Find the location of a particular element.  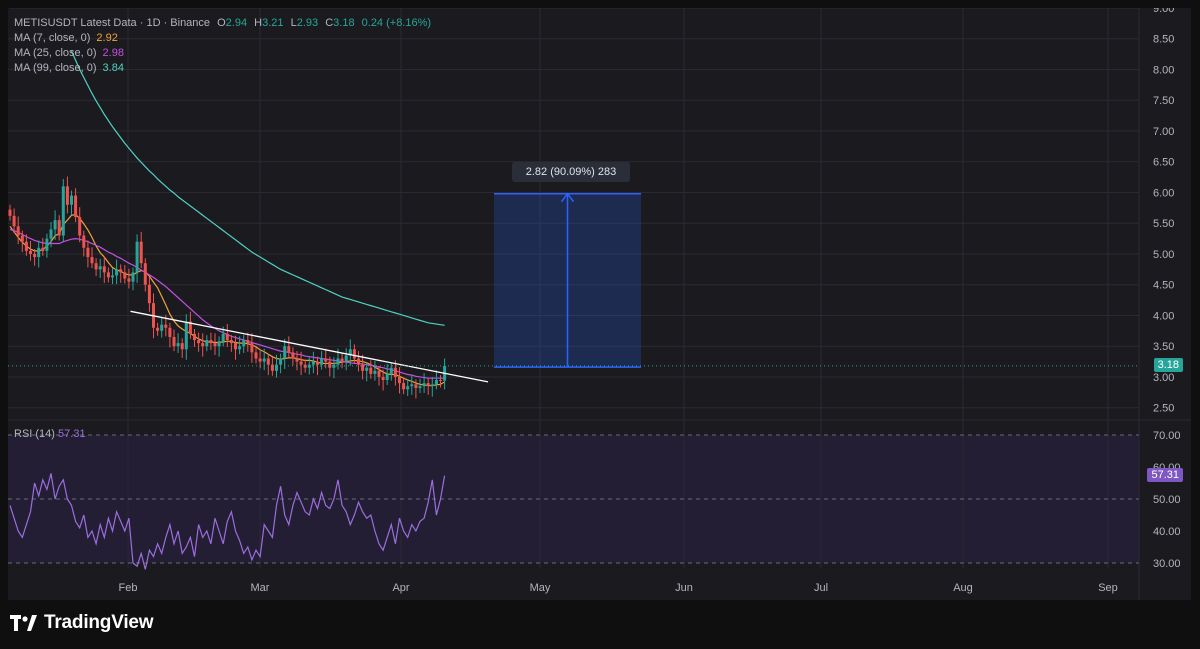

tradingview-brand: TradingView is located at coordinates (99, 622).